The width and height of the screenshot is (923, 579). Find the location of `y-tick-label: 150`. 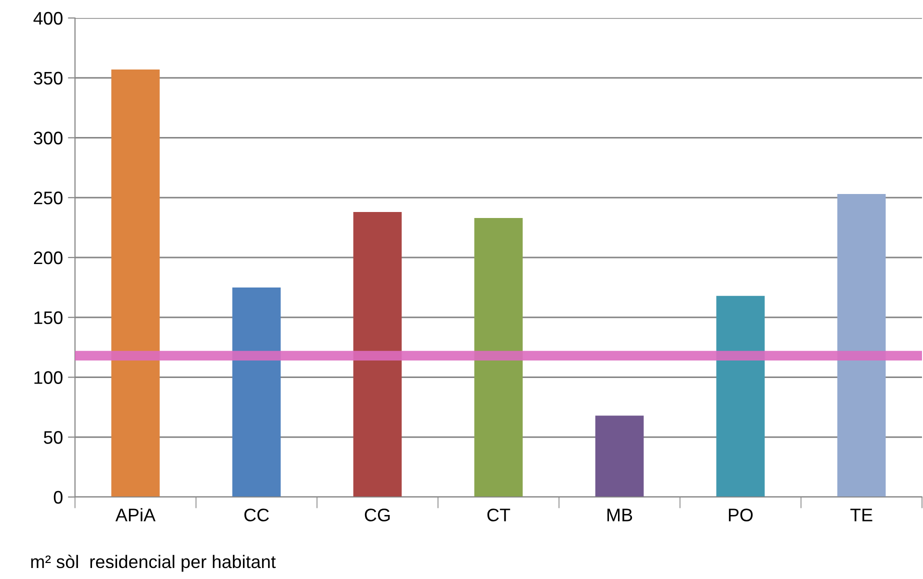

y-tick-label: 150 is located at coordinates (48, 317).